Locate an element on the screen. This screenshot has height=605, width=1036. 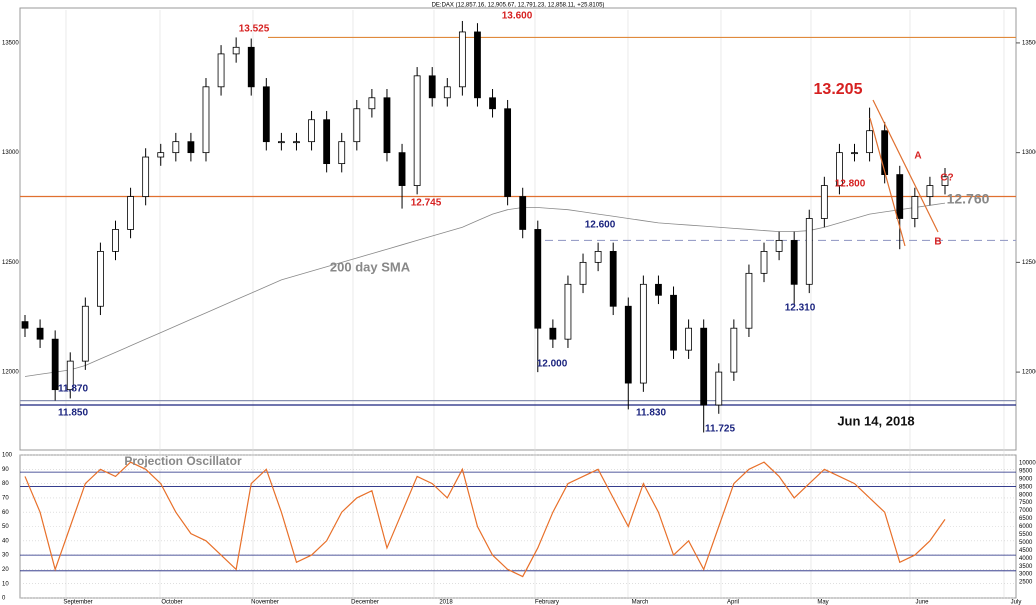
annotation: 11.830 is located at coordinates (651, 413).